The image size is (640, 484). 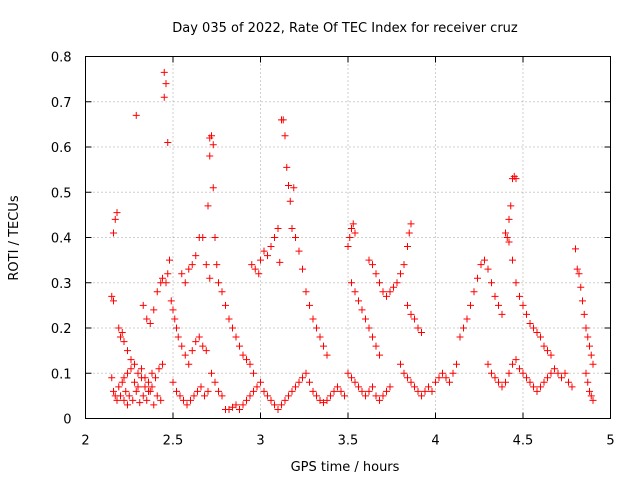 What do you see at coordinates (61, 103) in the screenshot?
I see `y-tick-label: 0.7` at bounding box center [61, 103].